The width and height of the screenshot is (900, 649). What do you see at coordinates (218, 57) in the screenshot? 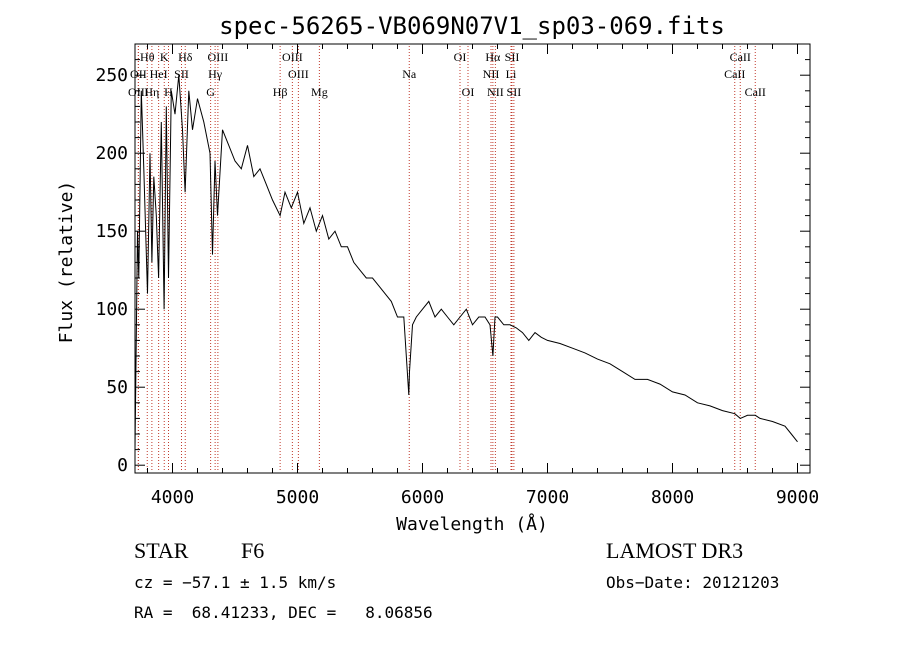
I see `line-label-9: OIII` at bounding box center [218, 57].